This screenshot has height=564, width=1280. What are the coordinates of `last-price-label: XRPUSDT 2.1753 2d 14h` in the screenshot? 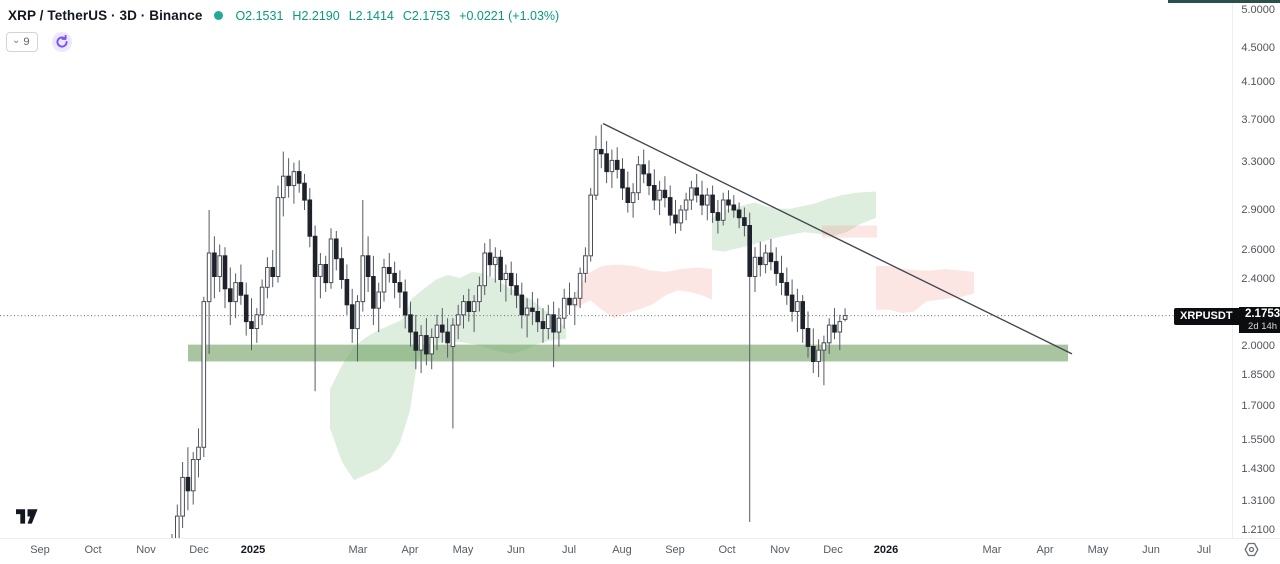 It's located at (1227, 320).